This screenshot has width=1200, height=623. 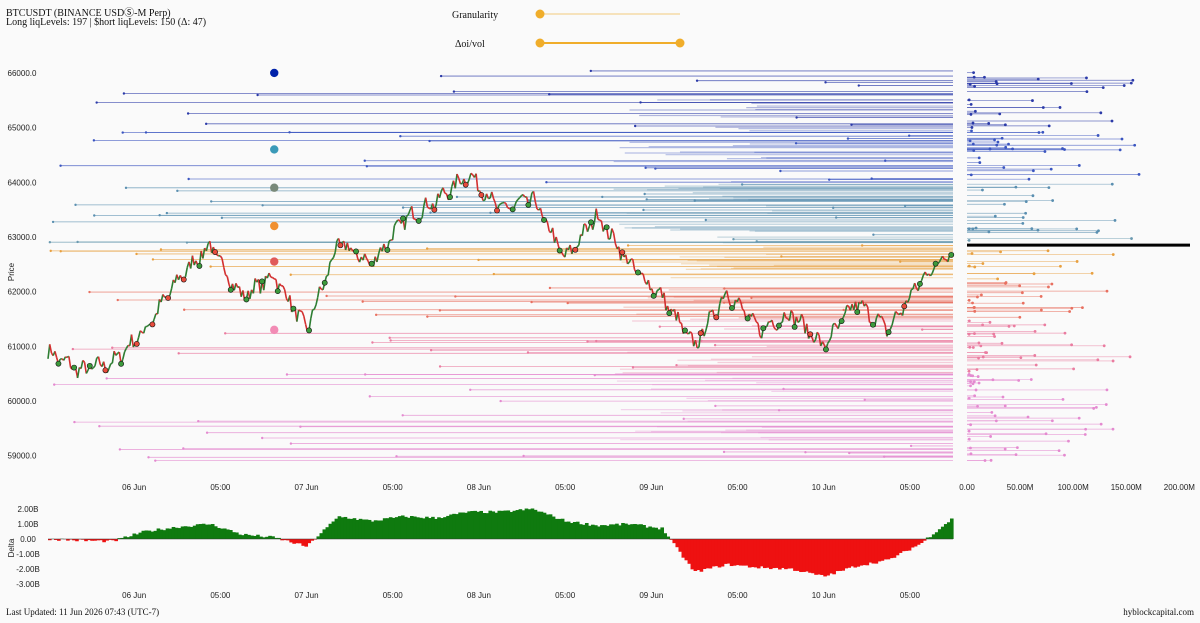 I want to click on delta-x-tick-label: 08 Jun, so click(x=479, y=595).